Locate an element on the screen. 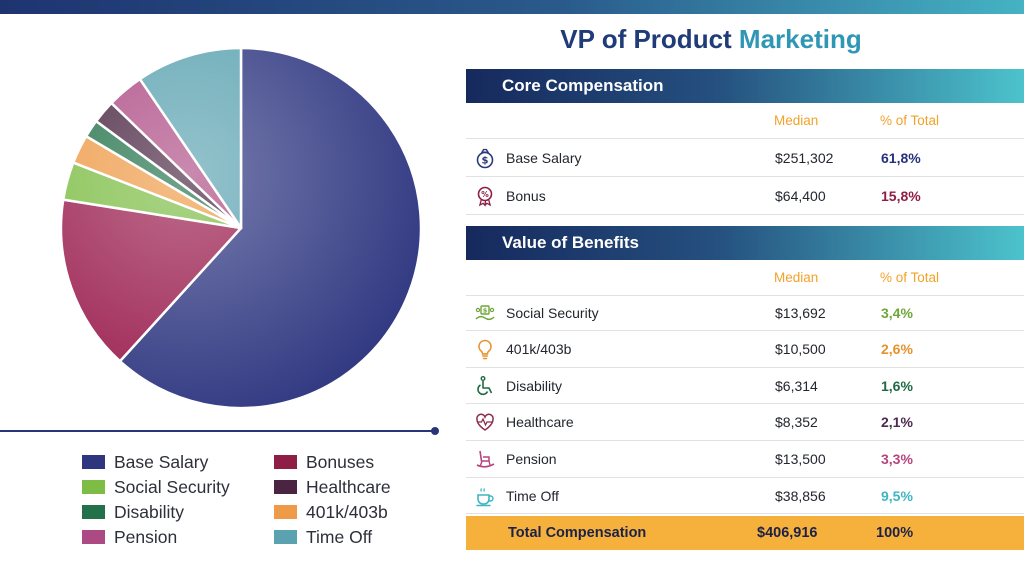 This screenshot has height=576, width=1024. row-pct: 9,5% is located at coordinates (897, 495).